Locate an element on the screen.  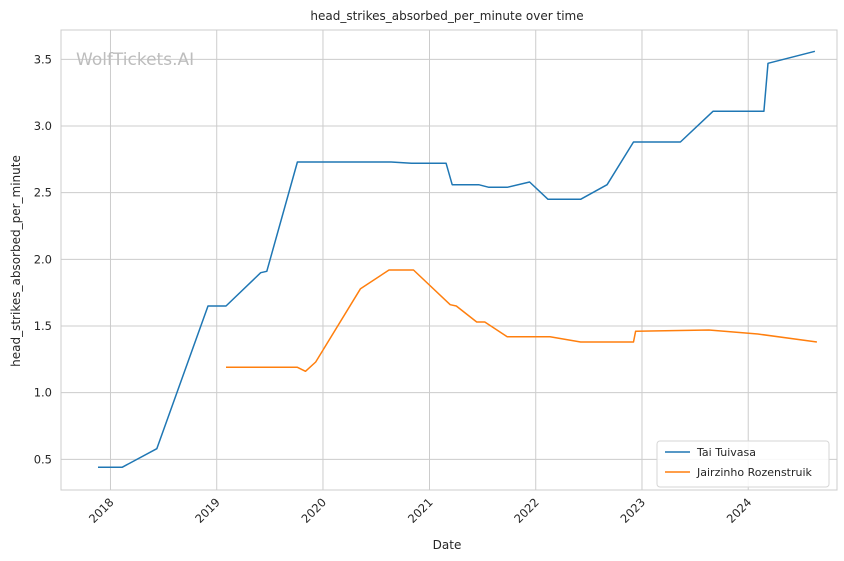
y-tick-label: 1.5 is located at coordinates (43, 326).